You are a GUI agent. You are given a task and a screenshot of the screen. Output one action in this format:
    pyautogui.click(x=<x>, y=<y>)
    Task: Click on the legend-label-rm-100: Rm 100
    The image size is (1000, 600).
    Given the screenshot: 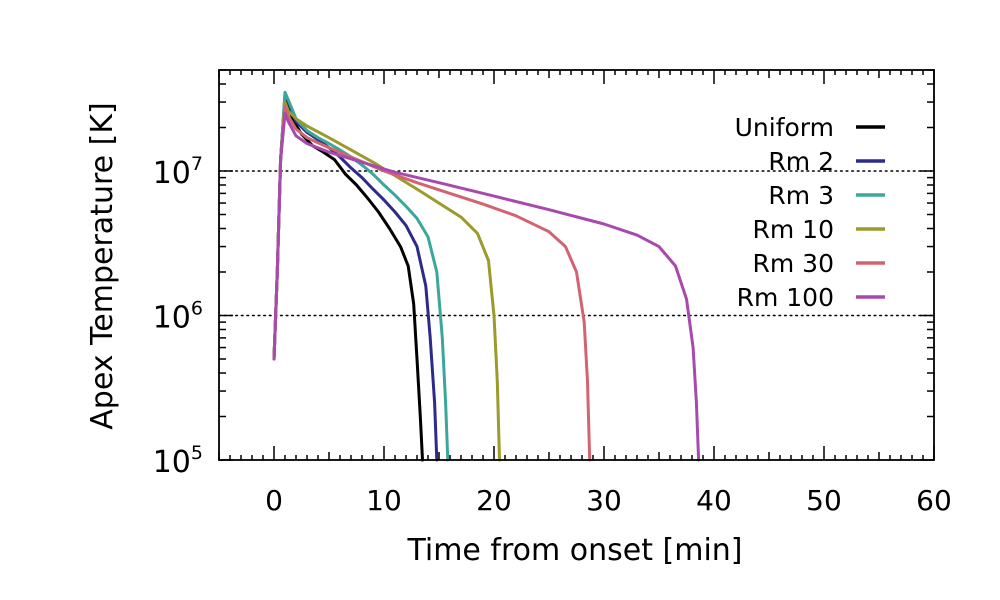 What is the action you would take?
    pyautogui.click(x=785, y=297)
    